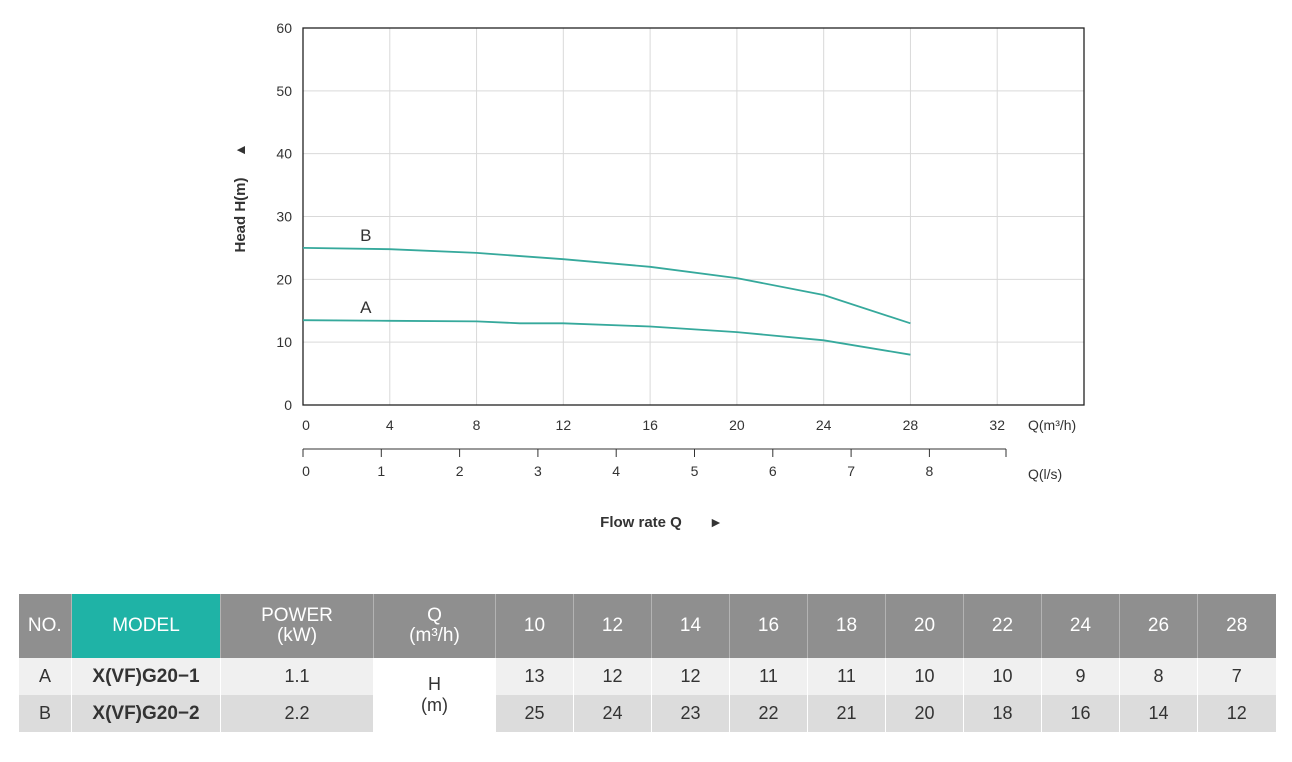 The height and width of the screenshot is (762, 1292). What do you see at coordinates (924, 626) in the screenshot?
I see `header-flow: 20` at bounding box center [924, 626].